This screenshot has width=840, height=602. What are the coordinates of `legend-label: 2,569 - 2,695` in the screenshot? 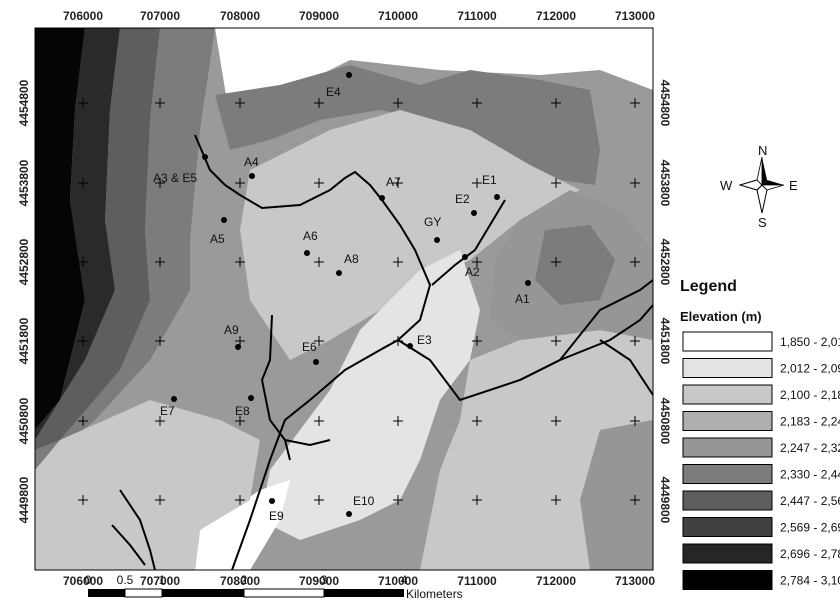 It's located at (810, 528).